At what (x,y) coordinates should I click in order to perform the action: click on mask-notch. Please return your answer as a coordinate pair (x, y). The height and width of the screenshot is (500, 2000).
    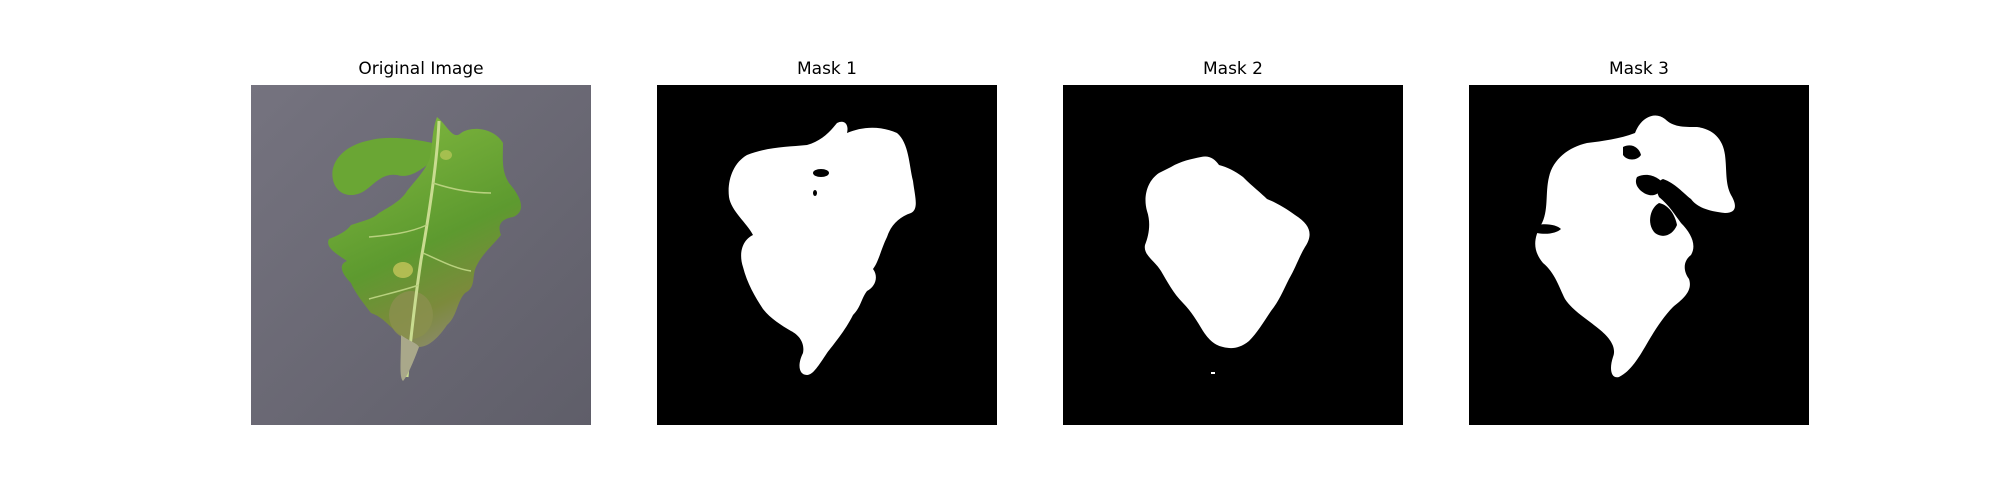
    Looking at the image, I should click on (1632, 152).